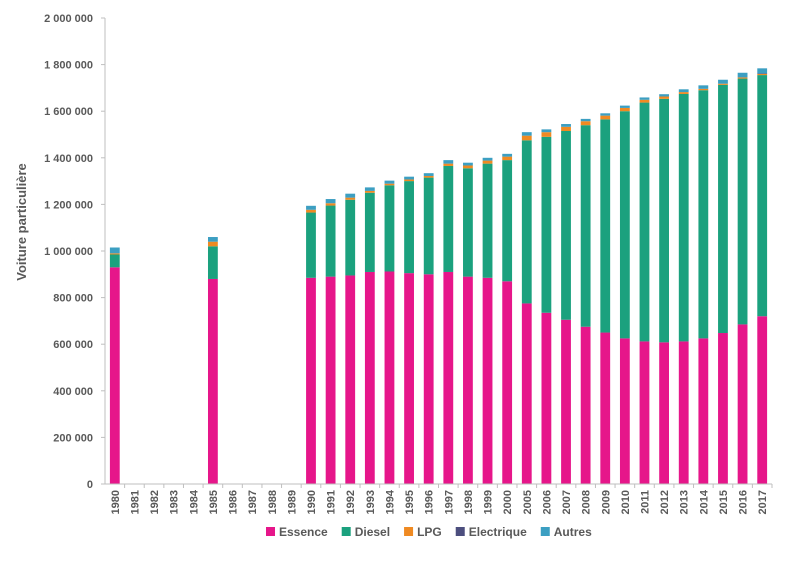 The image size is (800, 565). What do you see at coordinates (664, 220) in the screenshot?
I see `bar-diesel-2012` at bounding box center [664, 220].